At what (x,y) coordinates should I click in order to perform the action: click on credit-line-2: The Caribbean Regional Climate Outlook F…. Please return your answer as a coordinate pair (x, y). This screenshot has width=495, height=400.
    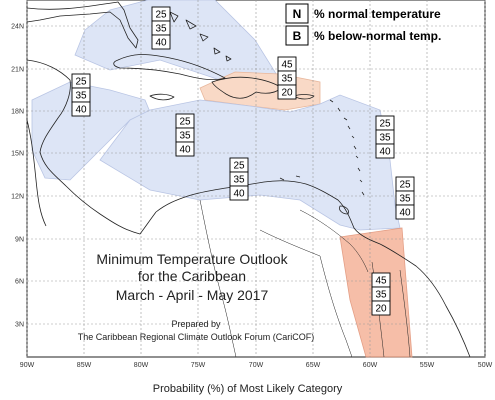
    Looking at the image, I should click on (196, 337).